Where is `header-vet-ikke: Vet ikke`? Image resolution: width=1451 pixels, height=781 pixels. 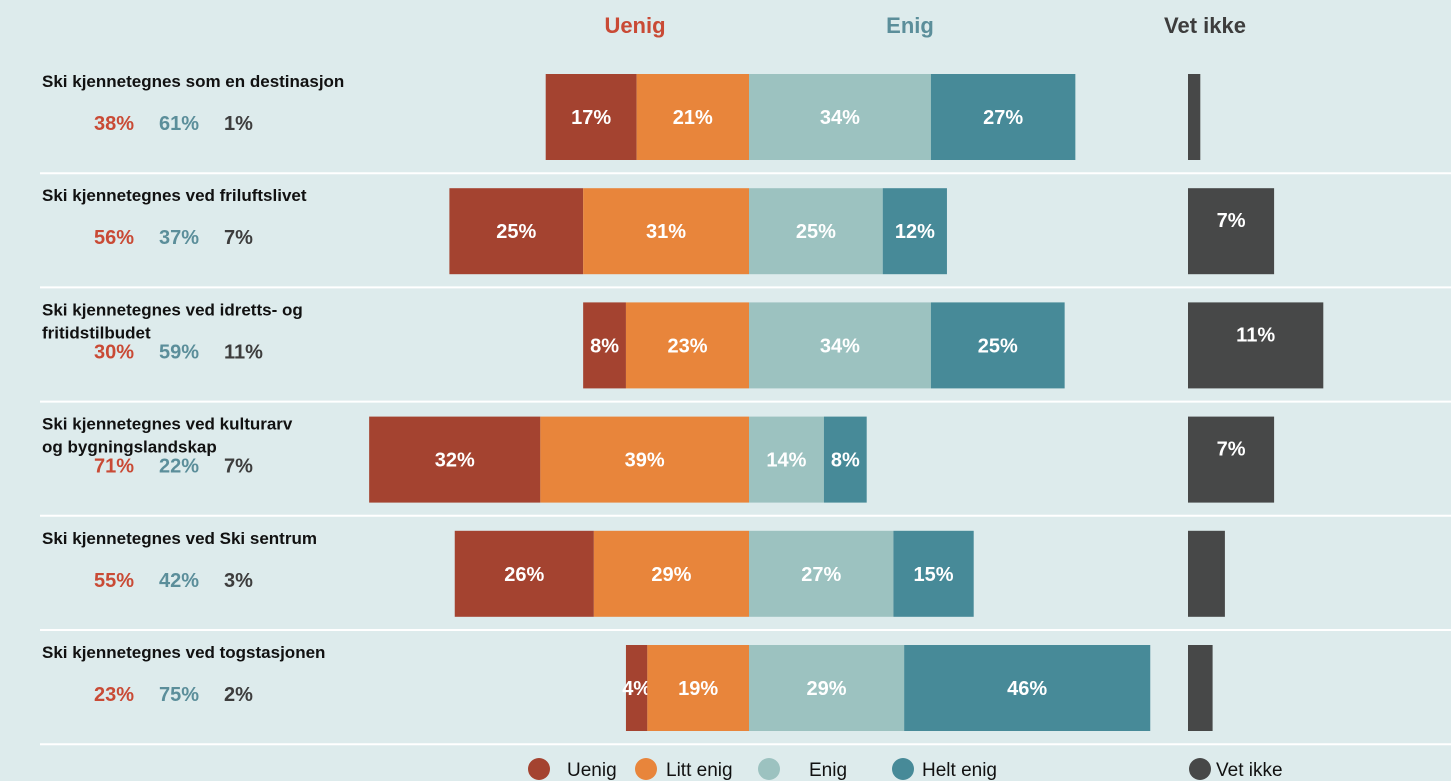
header-vet-ikke: Vet ikke is located at coordinates (1205, 25).